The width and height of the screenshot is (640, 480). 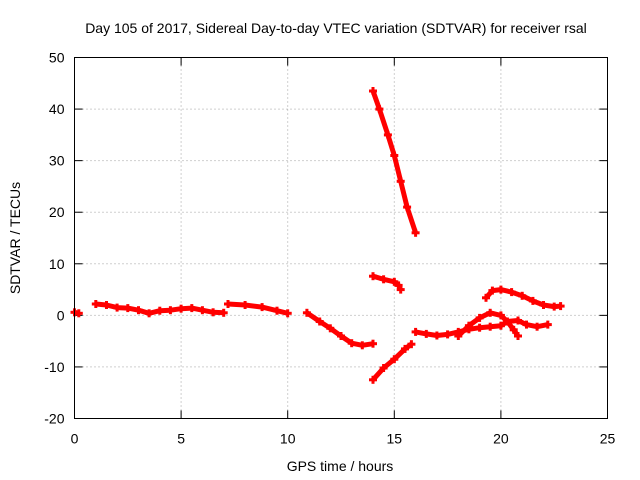 I want to click on y-tick-label: -10, so click(x=54, y=367).